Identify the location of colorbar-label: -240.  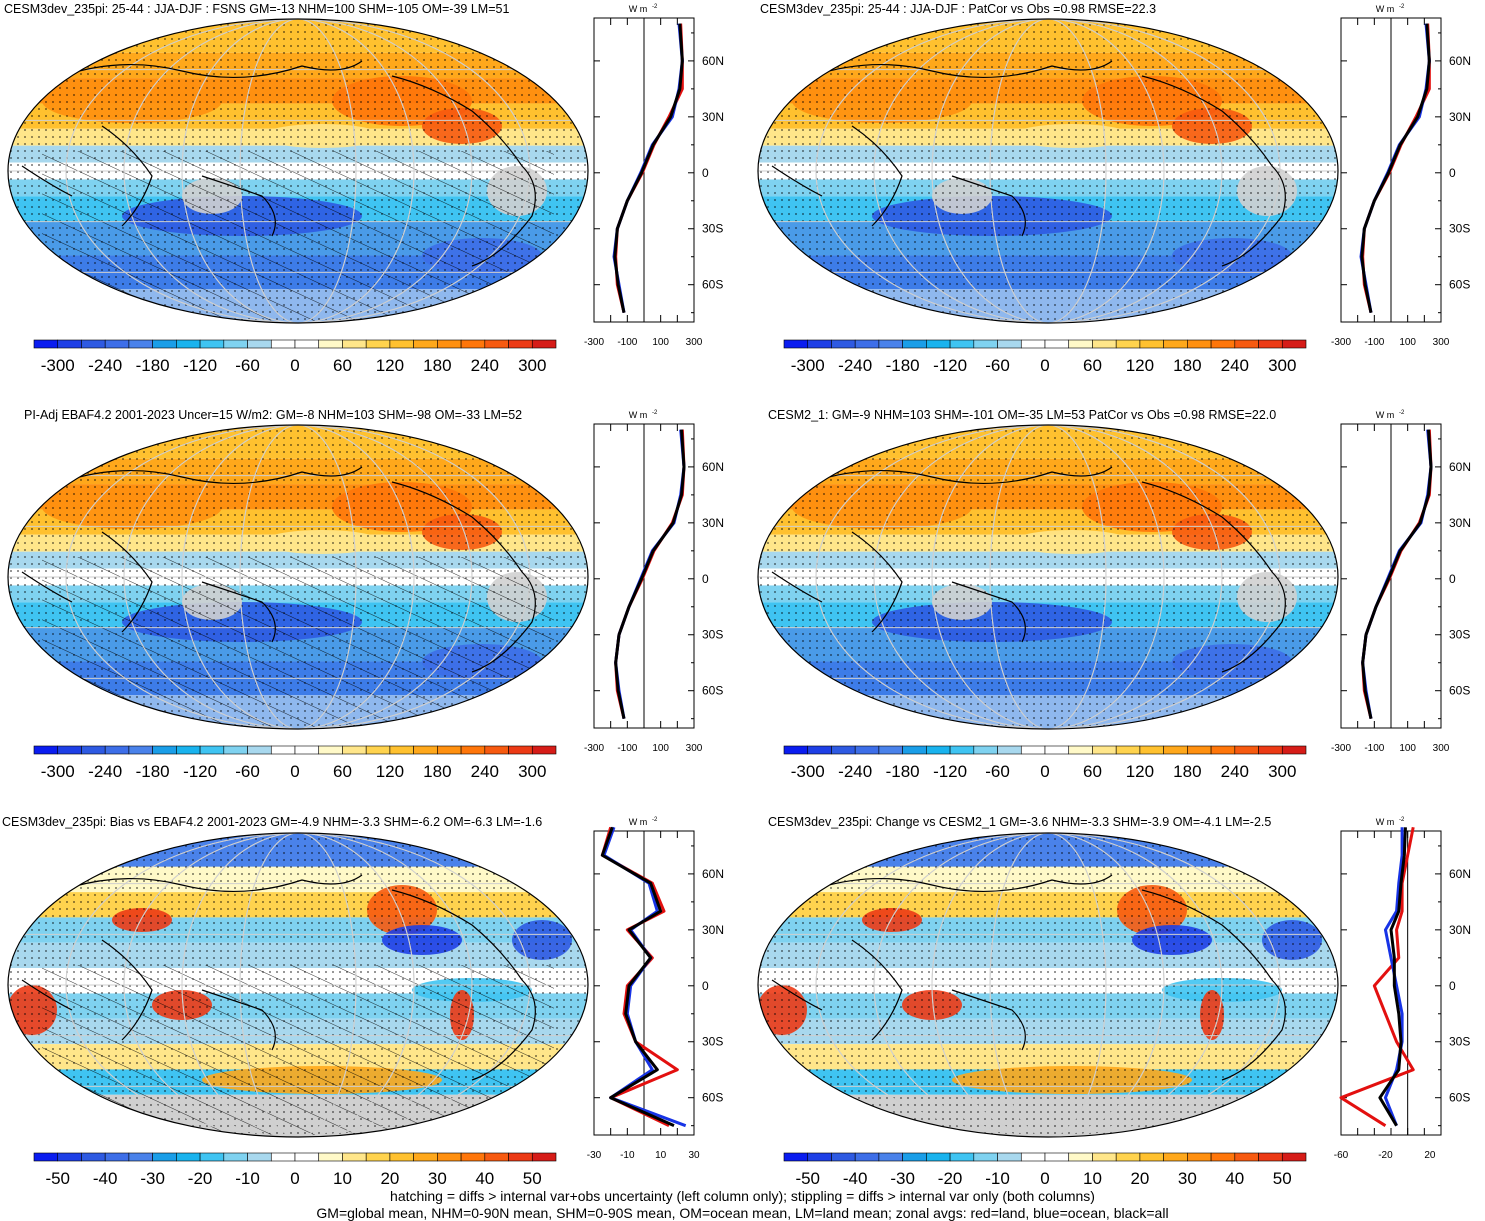
(855, 771).